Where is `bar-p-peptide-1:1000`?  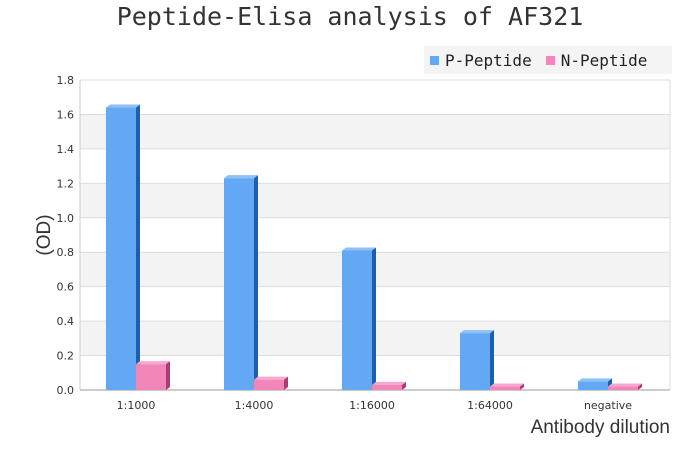 bar-p-peptide-1:1000 is located at coordinates (123, 247).